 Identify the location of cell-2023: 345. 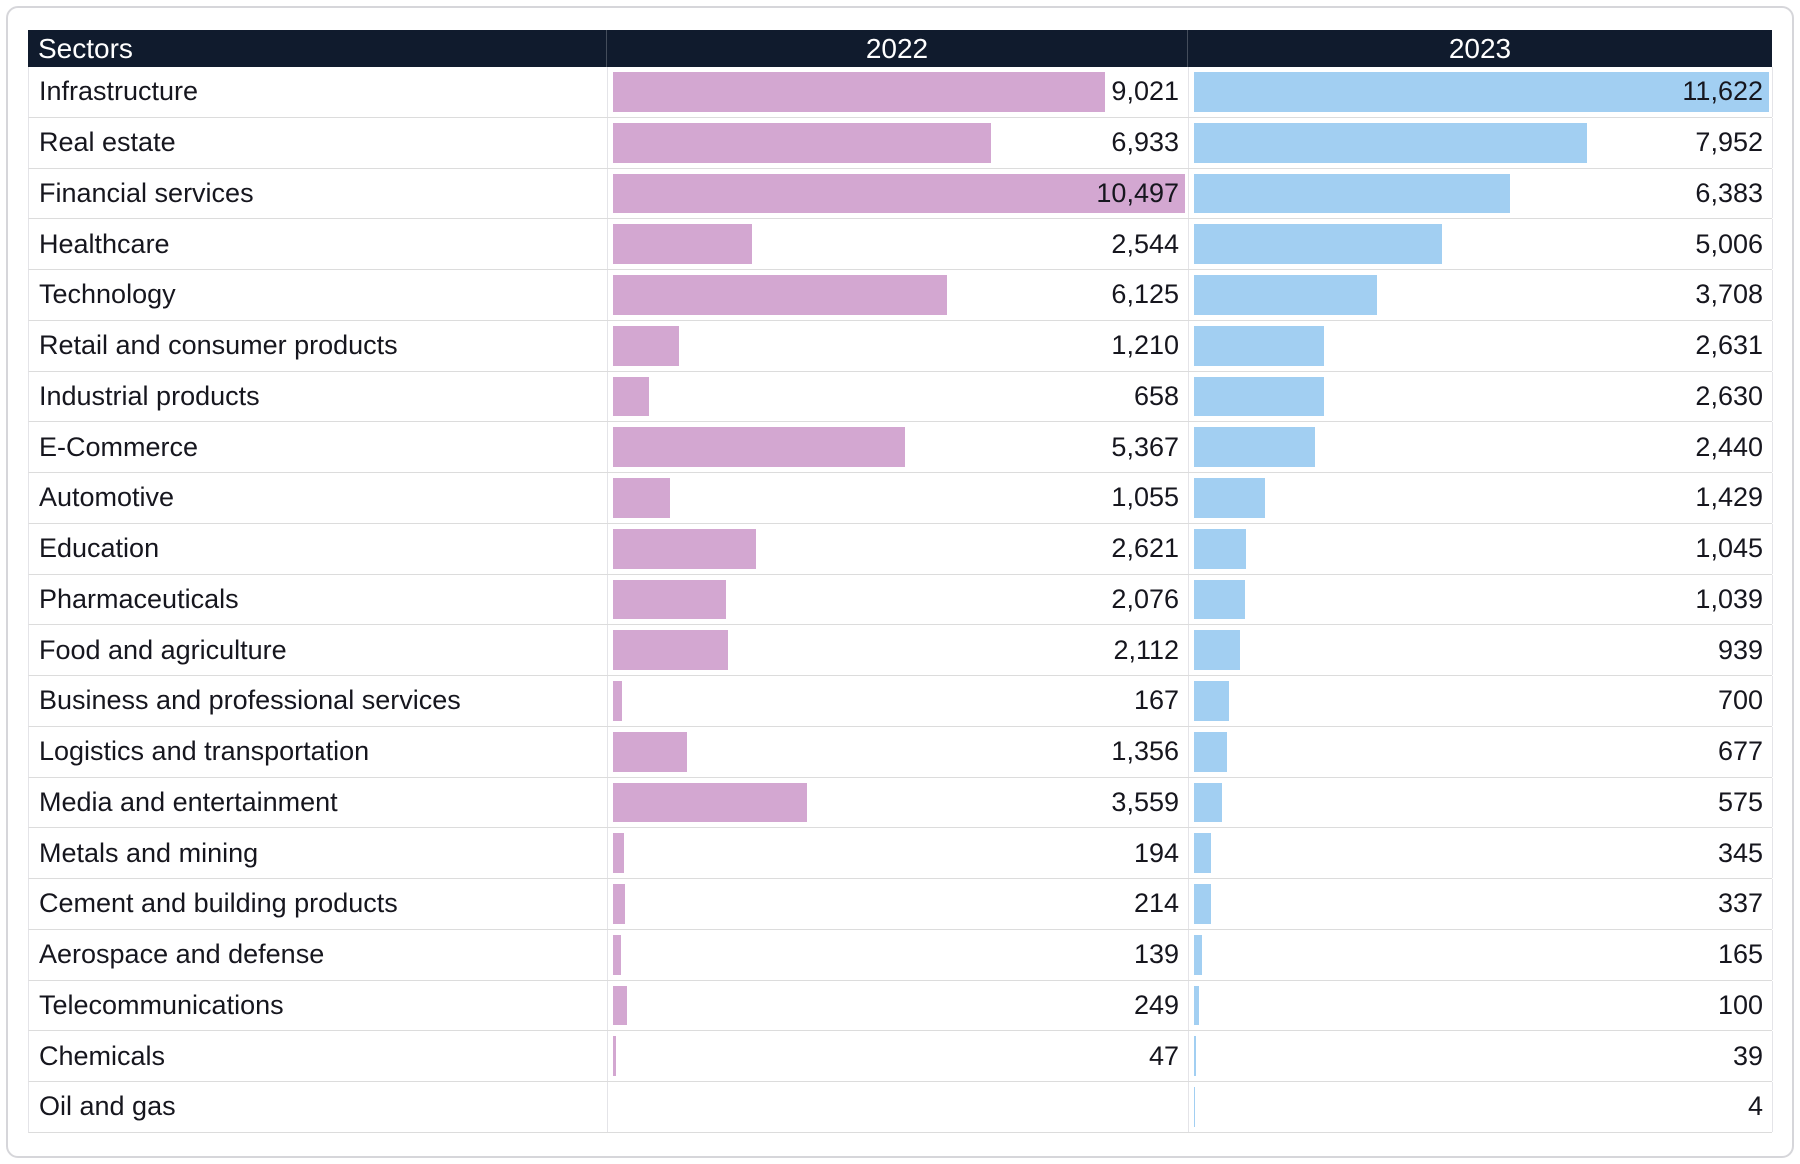
(1481, 853).